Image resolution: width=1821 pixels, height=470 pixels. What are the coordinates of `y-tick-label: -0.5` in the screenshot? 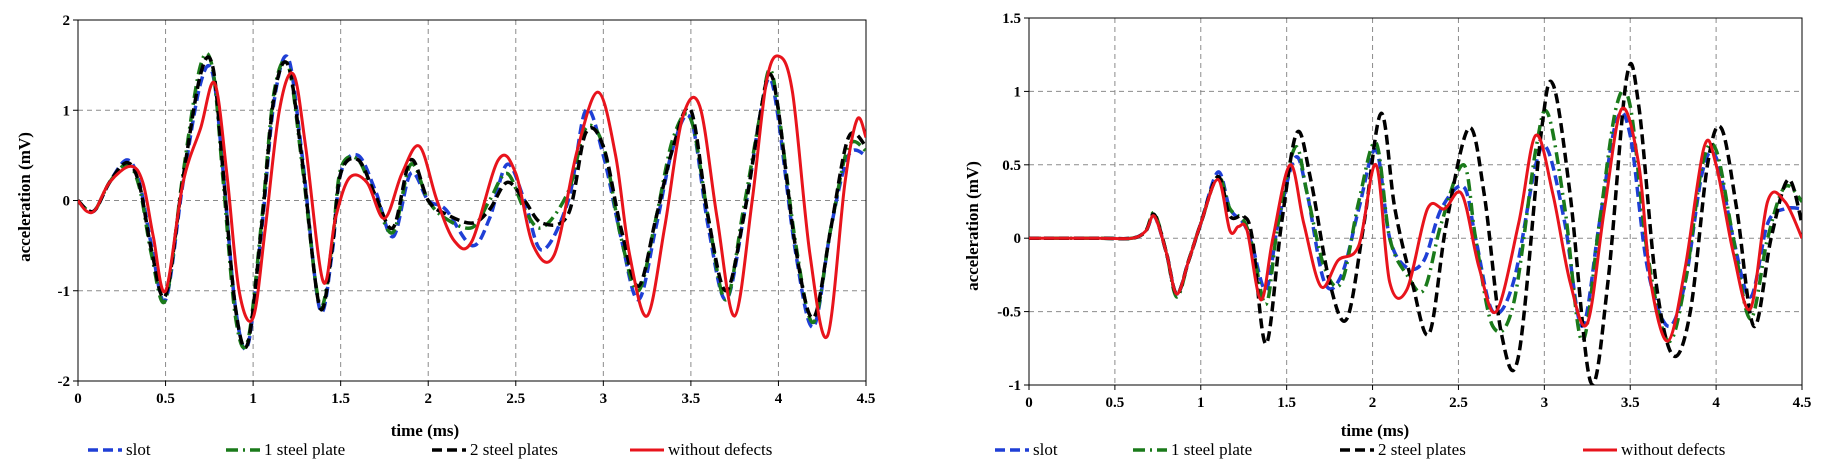 It's located at (1009, 313).